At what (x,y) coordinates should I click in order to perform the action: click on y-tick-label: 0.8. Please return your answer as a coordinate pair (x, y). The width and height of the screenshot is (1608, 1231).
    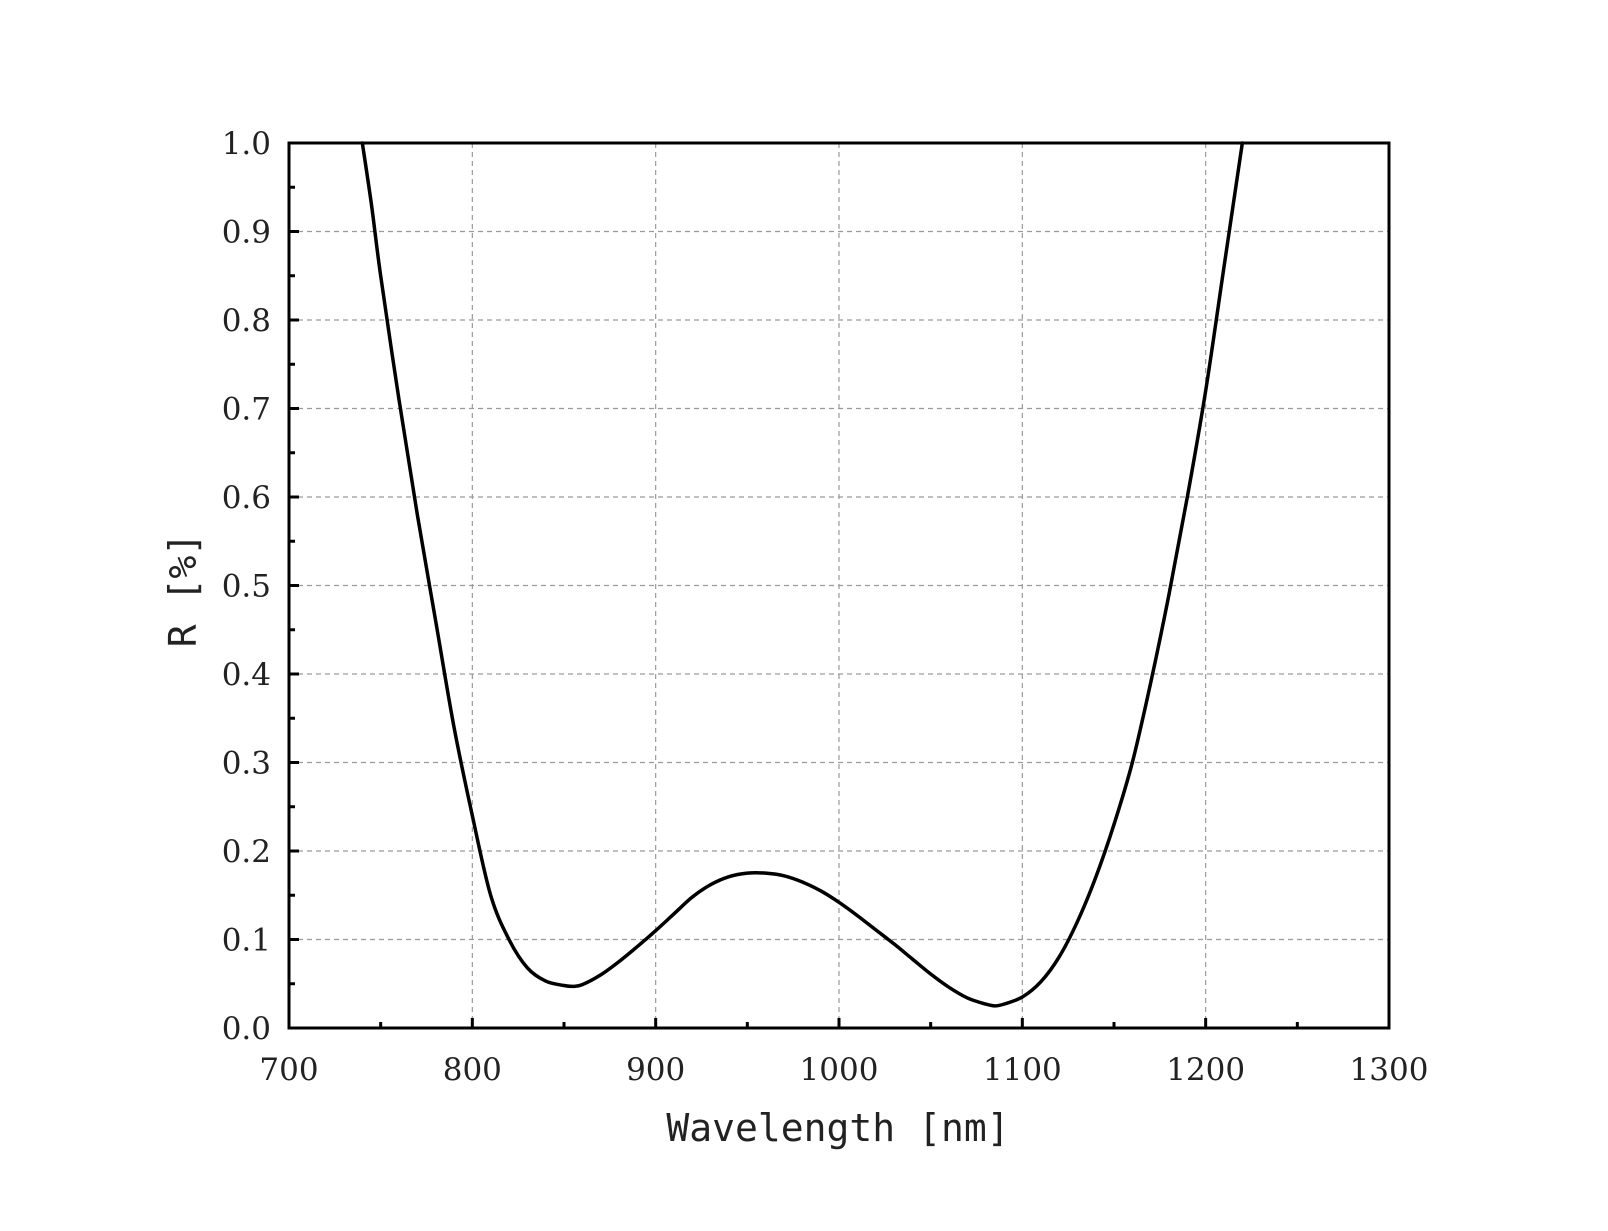
    Looking at the image, I should click on (246, 321).